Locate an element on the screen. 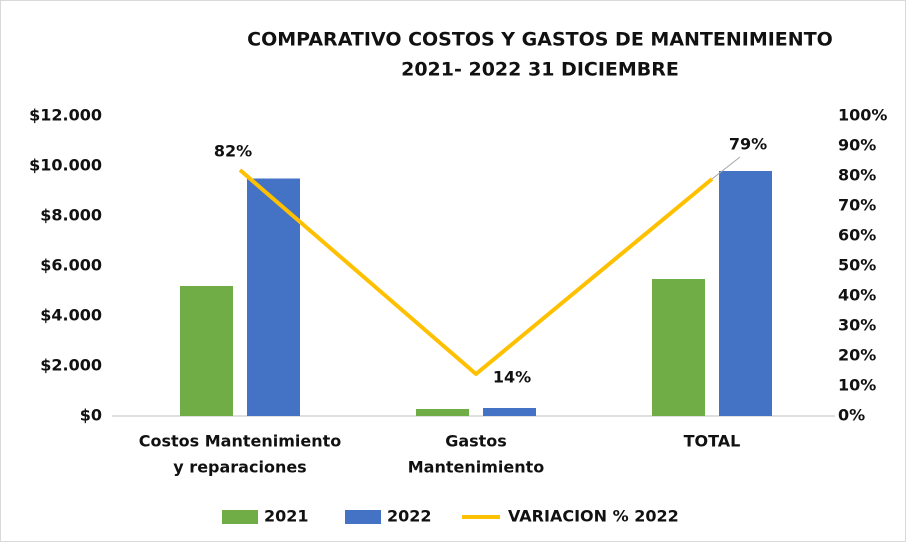 The height and width of the screenshot is (542, 906). y2-tick-label: 10% is located at coordinates (857, 385).